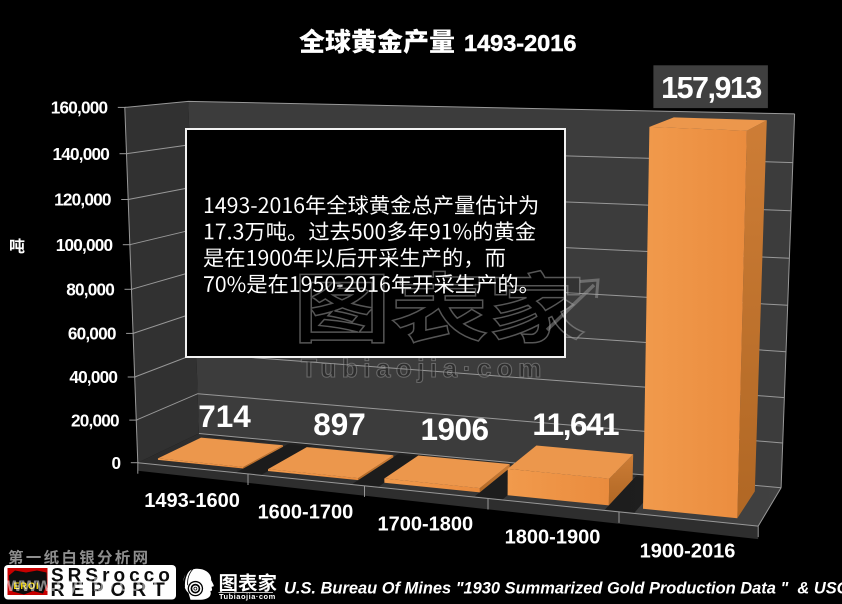  What do you see at coordinates (27, 586) in the screenshot?
I see `svg-text: EROI` at bounding box center [27, 586].